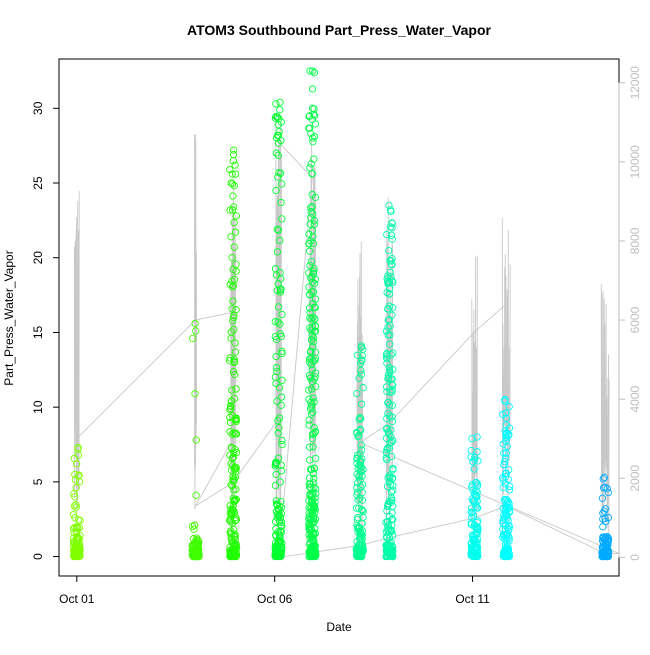 The height and width of the screenshot is (655, 650). I want to click on altitude-spike, so click(195, 322).